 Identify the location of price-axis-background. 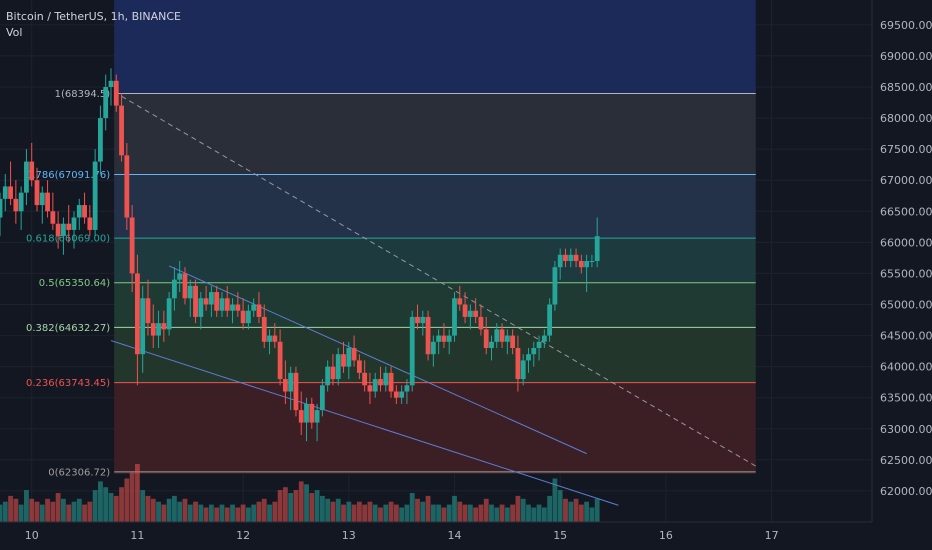
(902, 275).